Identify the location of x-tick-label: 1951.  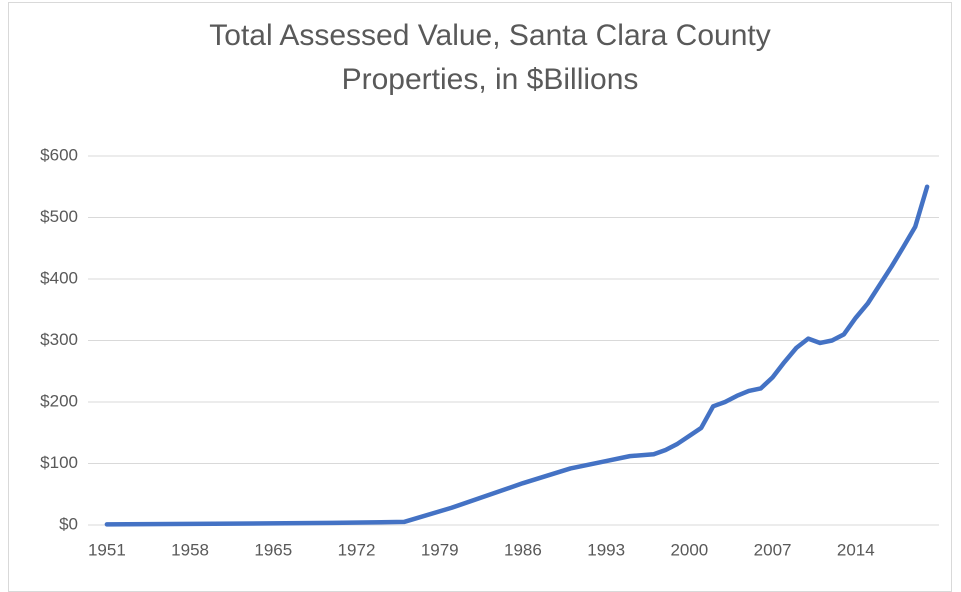
(107, 549).